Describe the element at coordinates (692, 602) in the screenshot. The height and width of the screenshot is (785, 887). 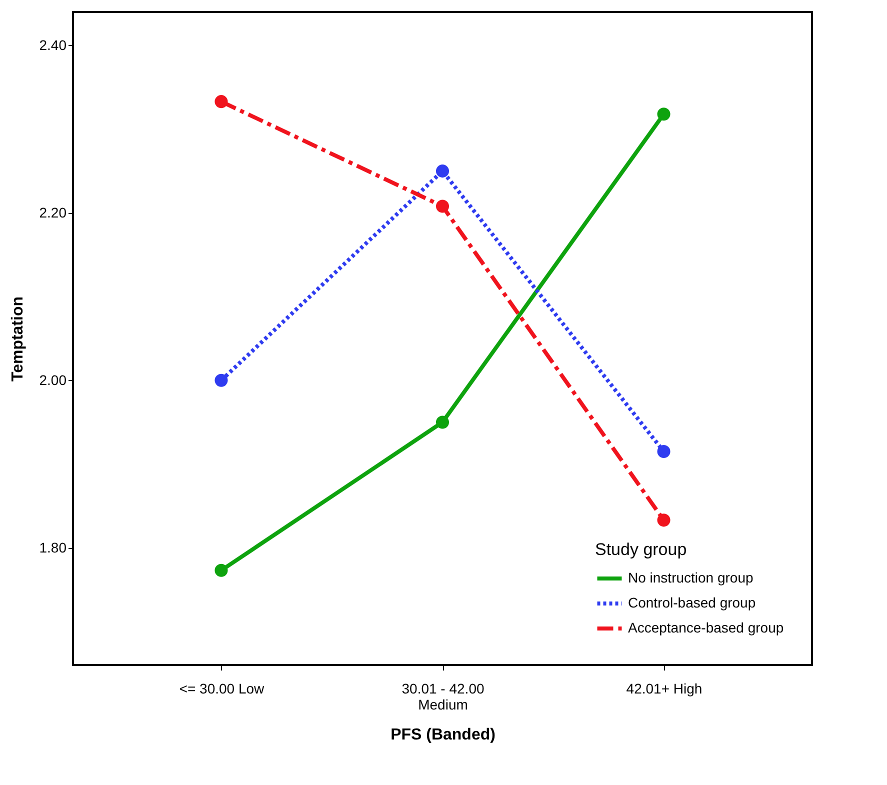
I see `legend-label: Control-based group` at that location.